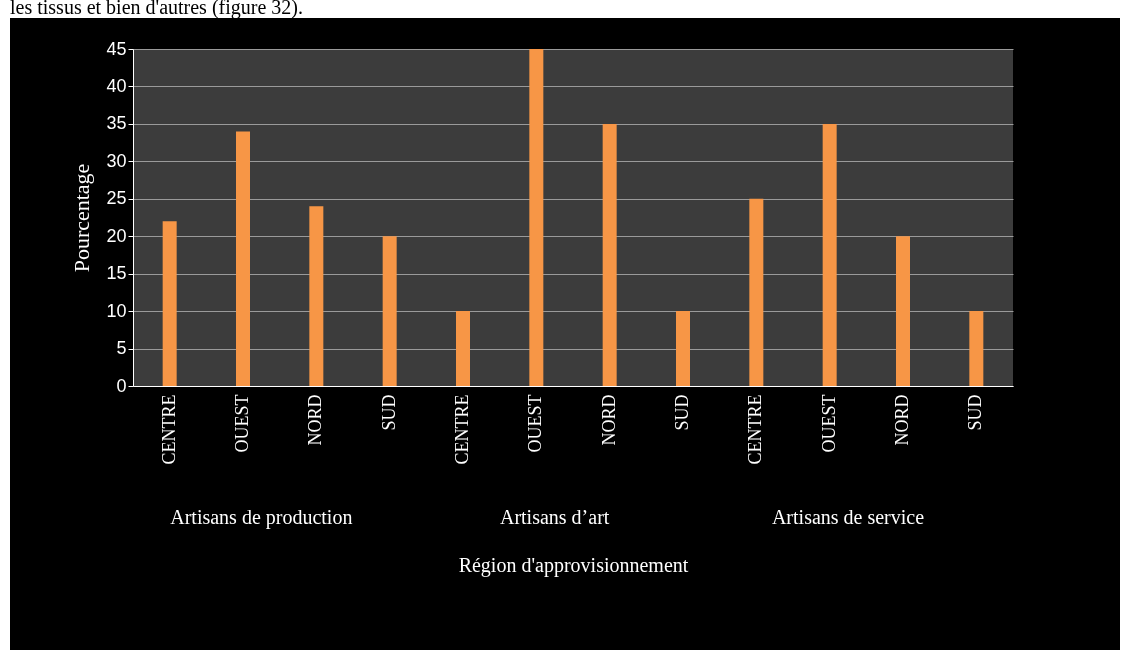 The height and width of the screenshot is (652, 1123). Describe the element at coordinates (116, 85) in the screenshot. I see `y-tick-label: 40` at that location.